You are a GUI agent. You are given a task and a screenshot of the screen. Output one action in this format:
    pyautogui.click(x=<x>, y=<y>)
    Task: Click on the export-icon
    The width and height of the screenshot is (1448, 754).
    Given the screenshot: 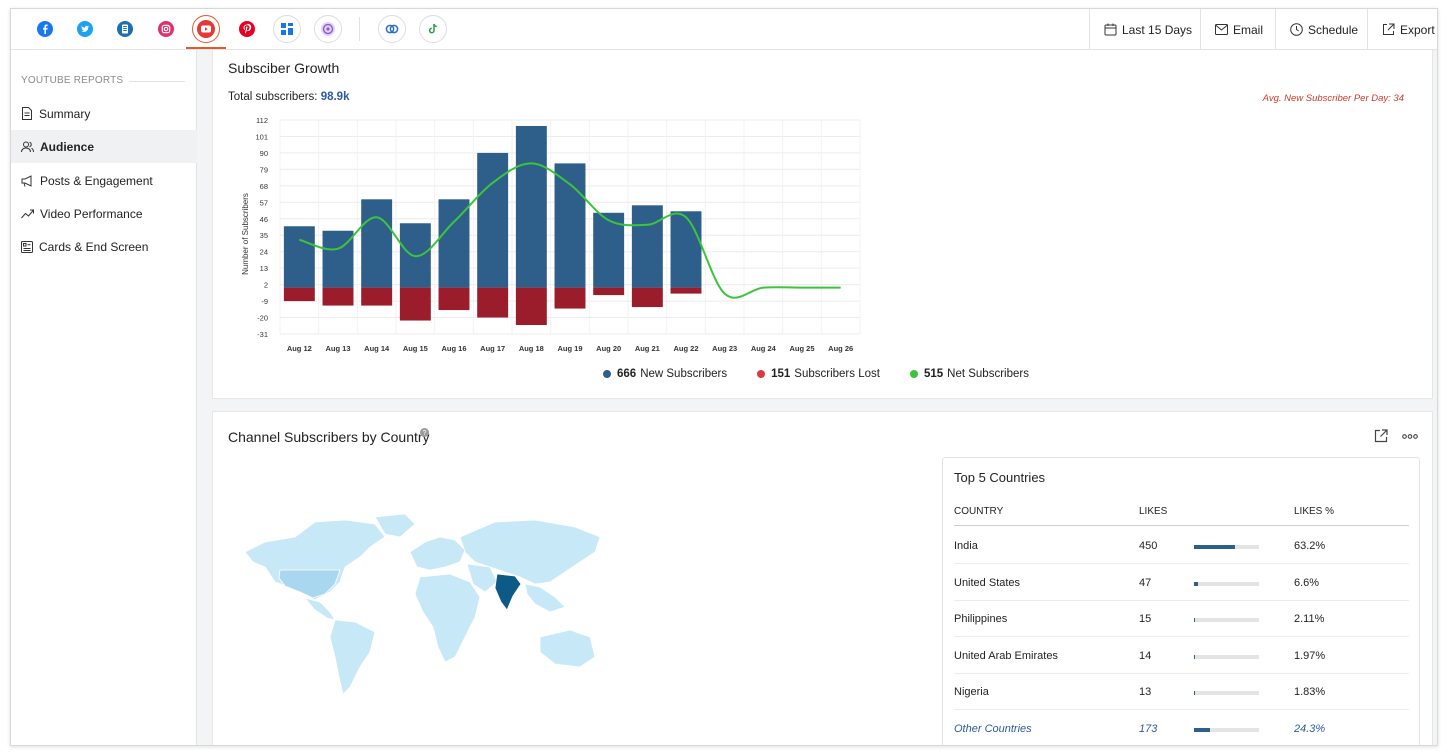 What is the action you would take?
    pyautogui.click(x=1389, y=29)
    